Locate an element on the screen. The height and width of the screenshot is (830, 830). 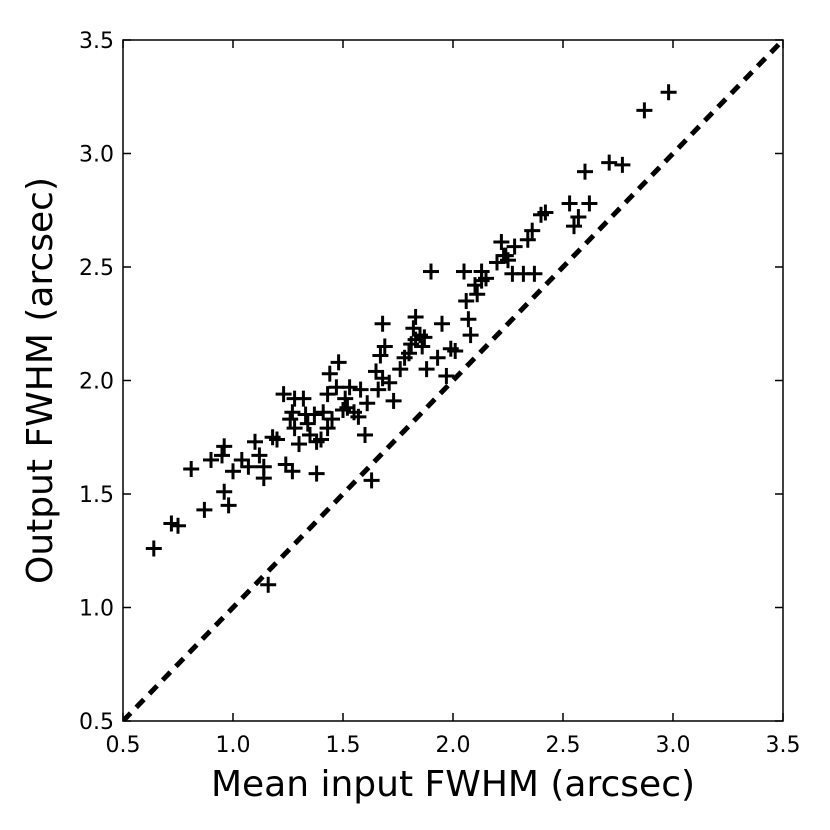
y-tick-label: 2.5 is located at coordinates (96, 268).